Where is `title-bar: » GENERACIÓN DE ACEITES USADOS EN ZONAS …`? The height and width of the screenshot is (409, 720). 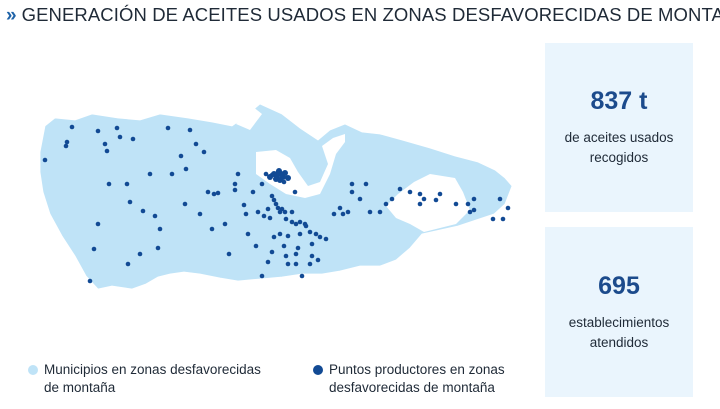 title-bar: » GENERACIÓN DE ACEITES USADOS EN ZONAS … is located at coordinates (363, 15).